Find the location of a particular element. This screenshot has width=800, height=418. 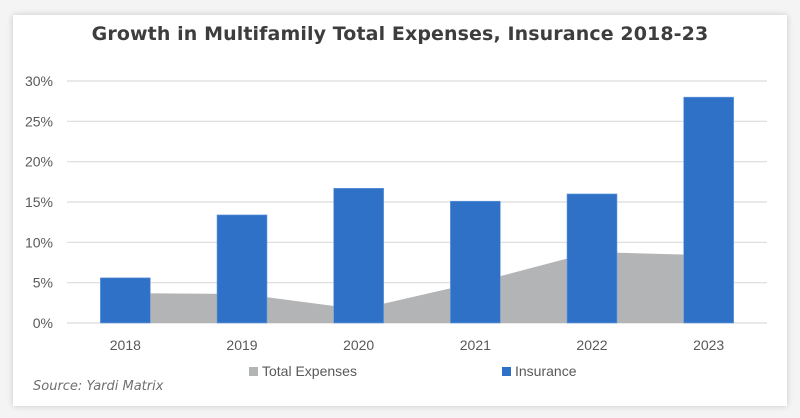

y-tick-label: 5% is located at coordinates (43, 283).